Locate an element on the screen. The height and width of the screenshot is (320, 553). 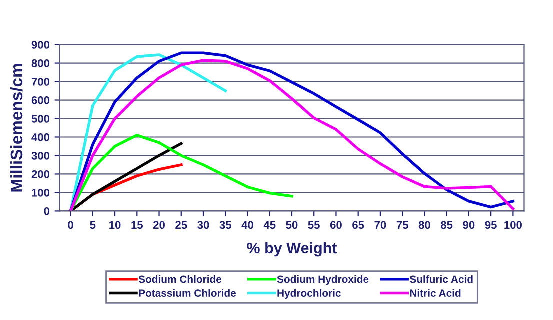
y-tick-label: 800 is located at coordinates (41, 64).